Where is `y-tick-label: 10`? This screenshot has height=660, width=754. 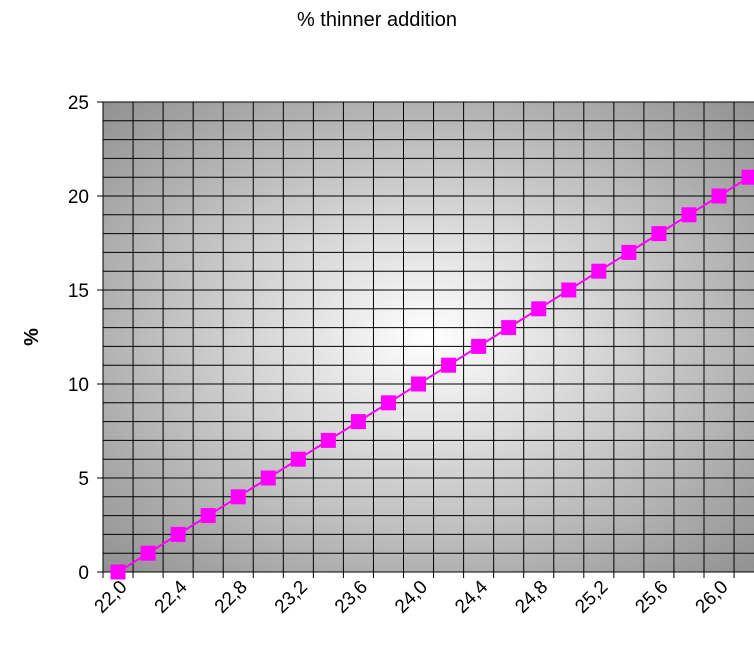 y-tick-label: 10 is located at coordinates (78, 385).